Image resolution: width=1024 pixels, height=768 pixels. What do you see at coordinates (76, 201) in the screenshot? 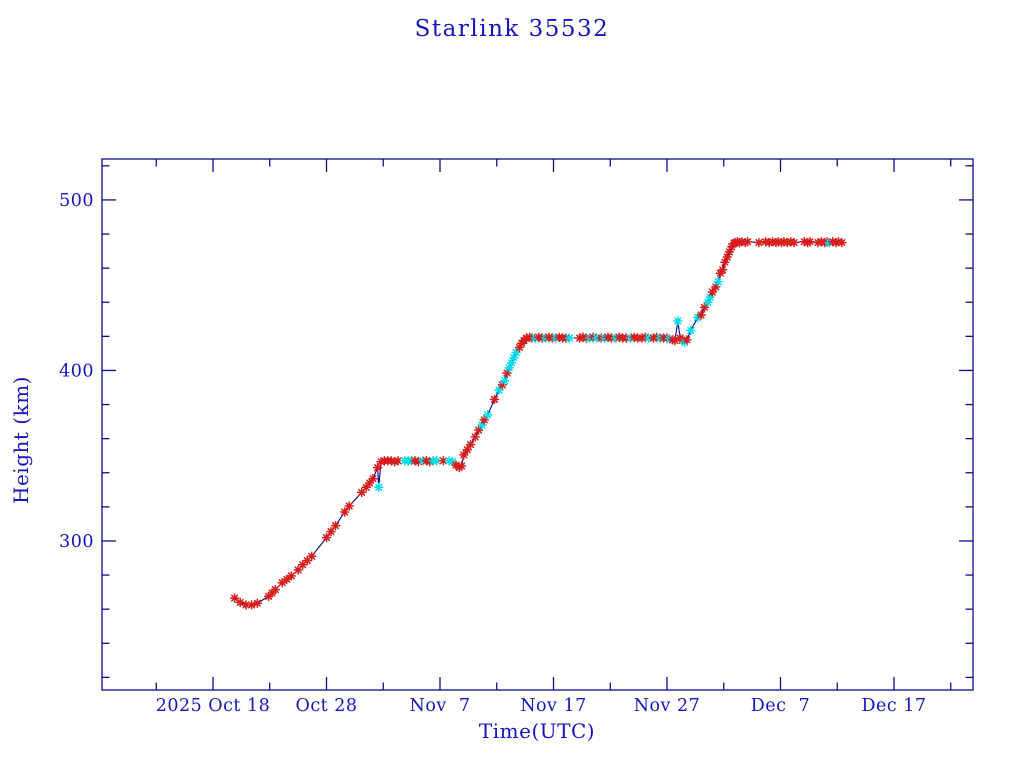
I see `y-tick-label: 500` at bounding box center [76, 201].